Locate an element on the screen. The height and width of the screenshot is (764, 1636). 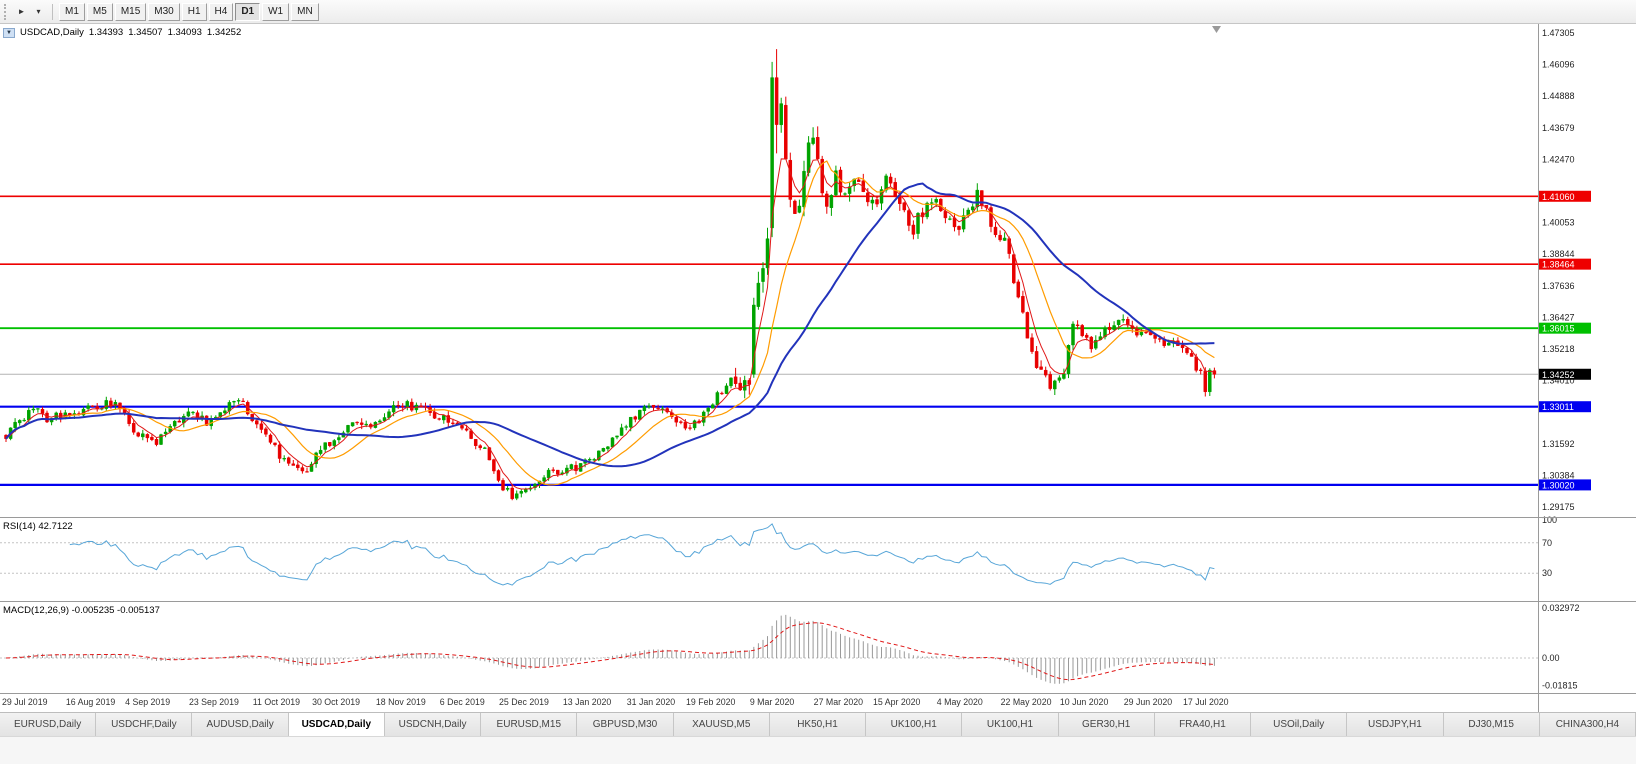
svg-text: 1.34252 is located at coordinates (1558, 375).